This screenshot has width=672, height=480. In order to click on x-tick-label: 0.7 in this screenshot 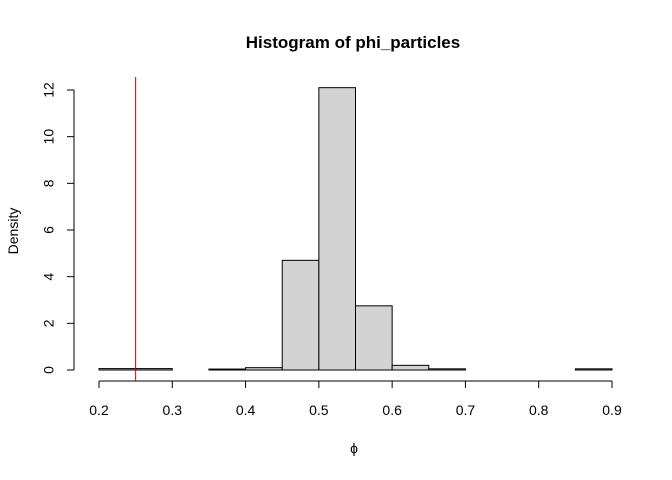, I will do `click(466, 410)`.